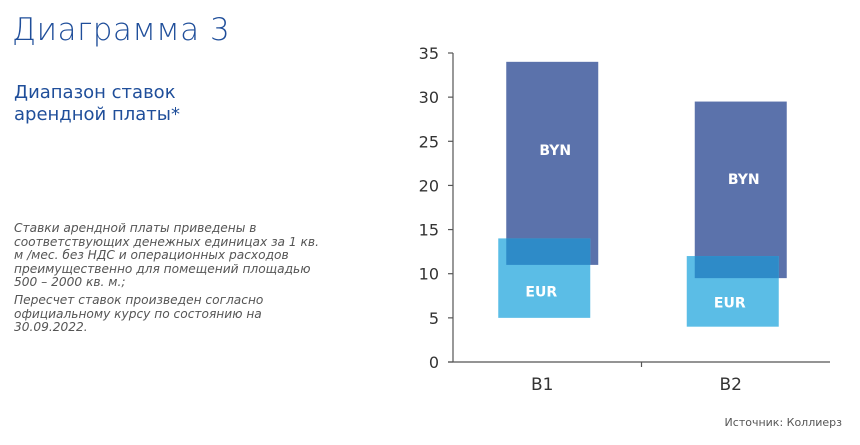 The width and height of the screenshot is (860, 445). What do you see at coordinates (429, 53) in the screenshot?
I see `y-tick-label: 35` at bounding box center [429, 53].